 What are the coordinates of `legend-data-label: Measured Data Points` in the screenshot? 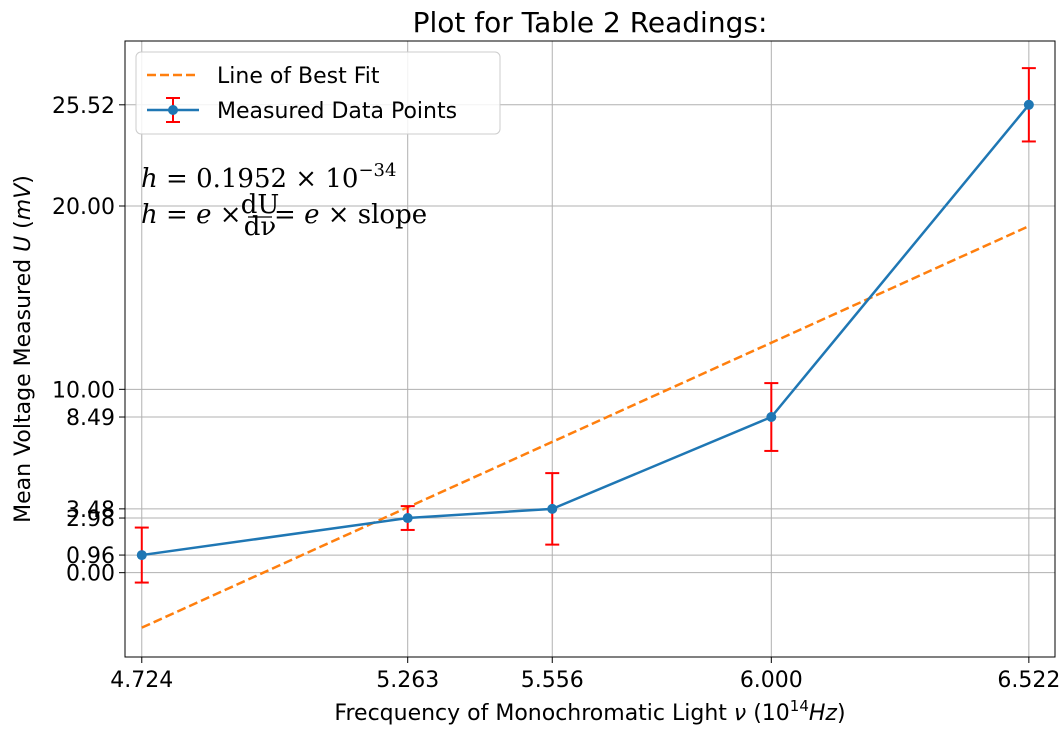 It's located at (337, 111).